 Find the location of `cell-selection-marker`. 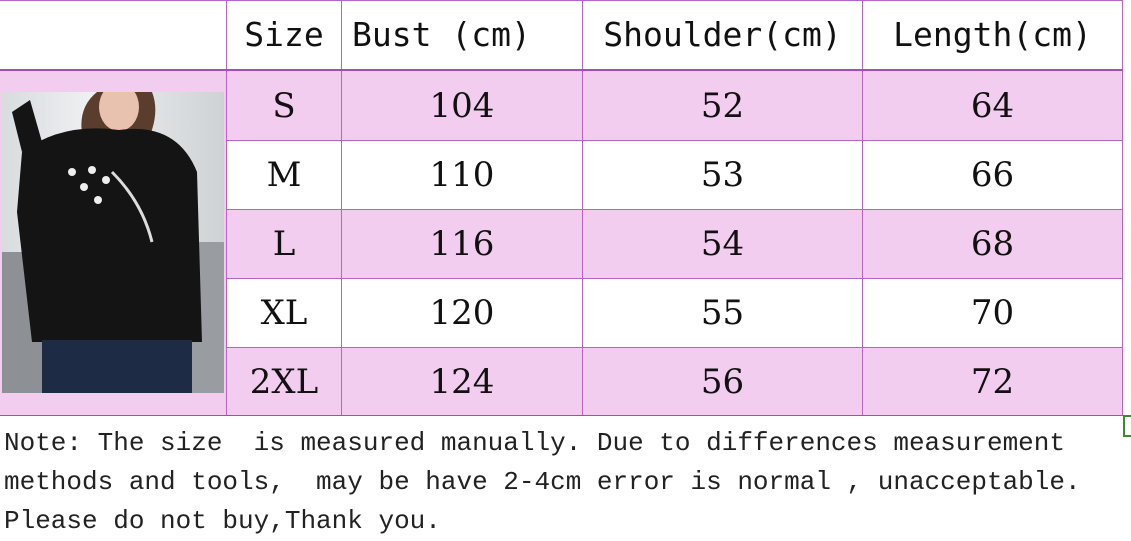

cell-selection-marker is located at coordinates (1127, 426).